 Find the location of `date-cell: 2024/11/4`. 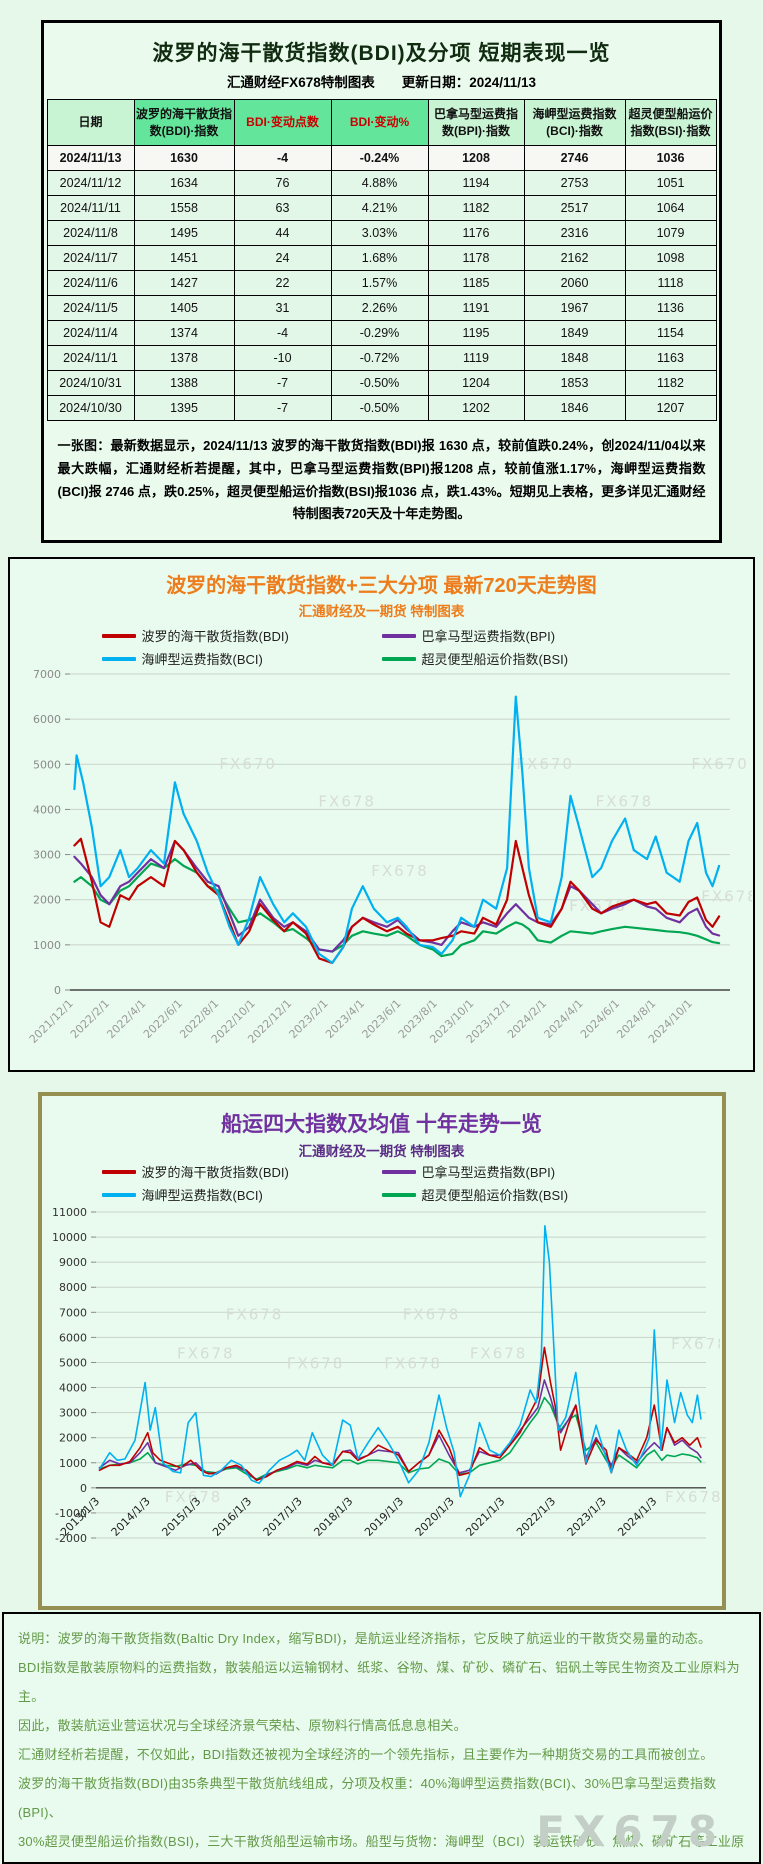

date-cell: 2024/11/4 is located at coordinates (90, 333).